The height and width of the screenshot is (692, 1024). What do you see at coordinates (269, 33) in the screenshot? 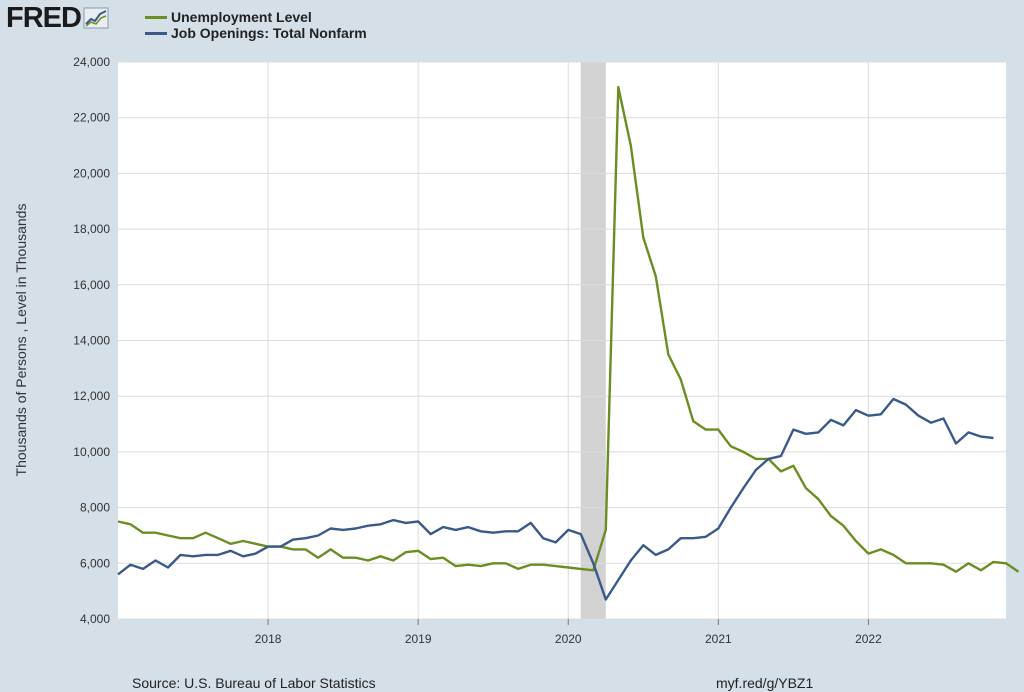
I see `legend-label-job-openings: Job Openings: Total Nonfarm` at bounding box center [269, 33].